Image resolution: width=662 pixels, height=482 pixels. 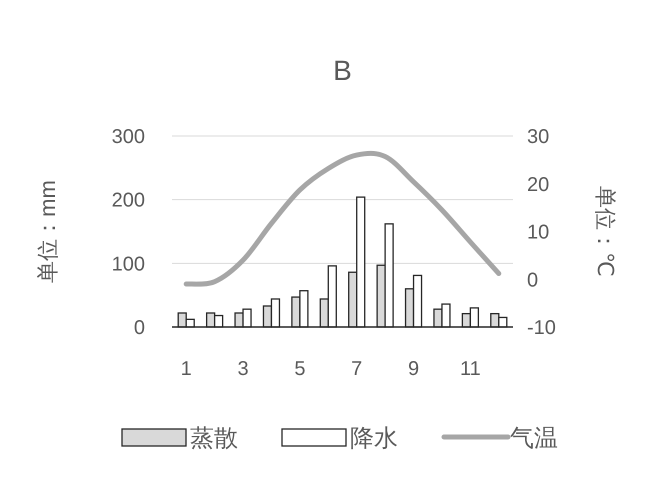 I want to click on y2-tick-label: 30, so click(x=538, y=137).